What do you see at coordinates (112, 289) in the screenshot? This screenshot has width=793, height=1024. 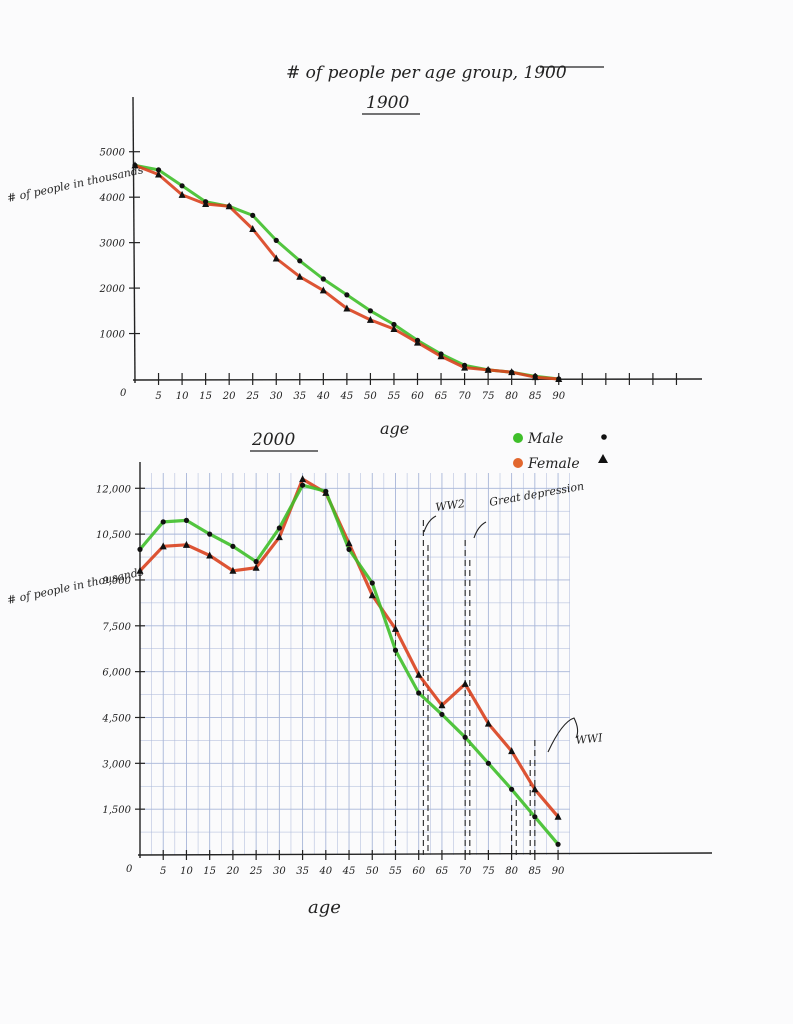 I see `y-tick-label: 2000` at bounding box center [112, 289].